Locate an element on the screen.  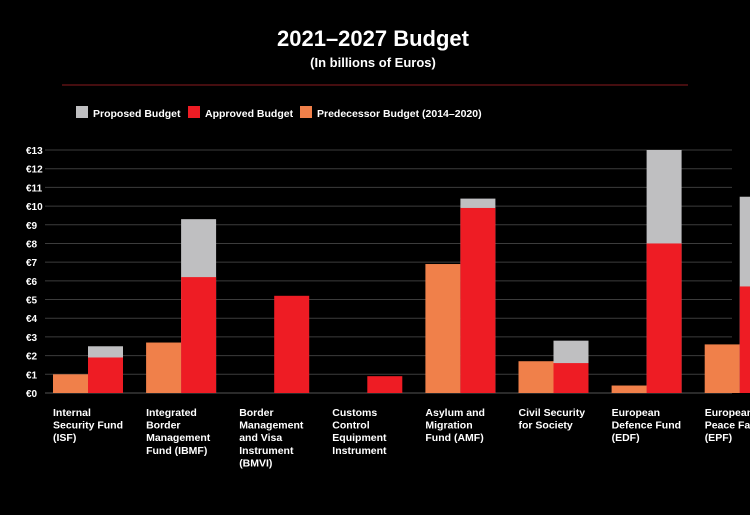
y-tick-label: €1 is located at coordinates (32, 375).